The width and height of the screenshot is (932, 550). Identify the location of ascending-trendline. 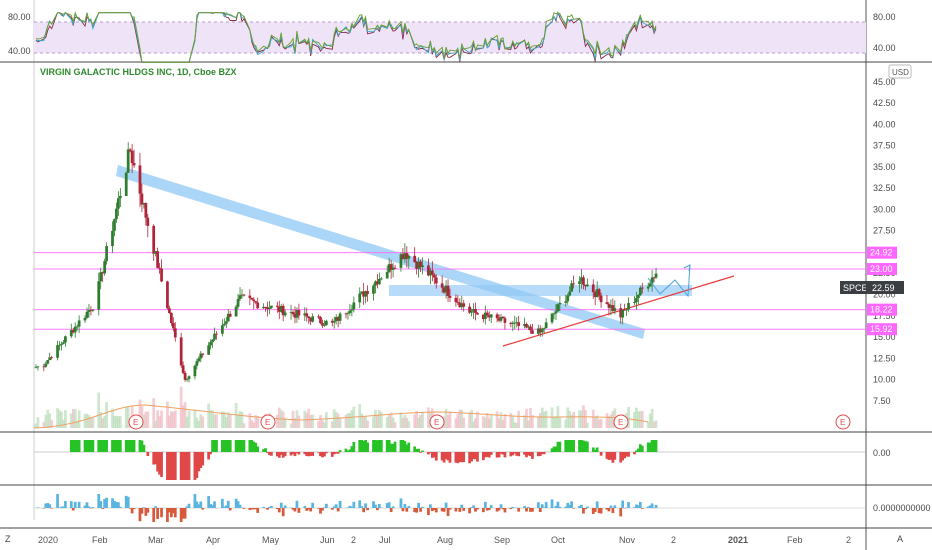
(618, 311).